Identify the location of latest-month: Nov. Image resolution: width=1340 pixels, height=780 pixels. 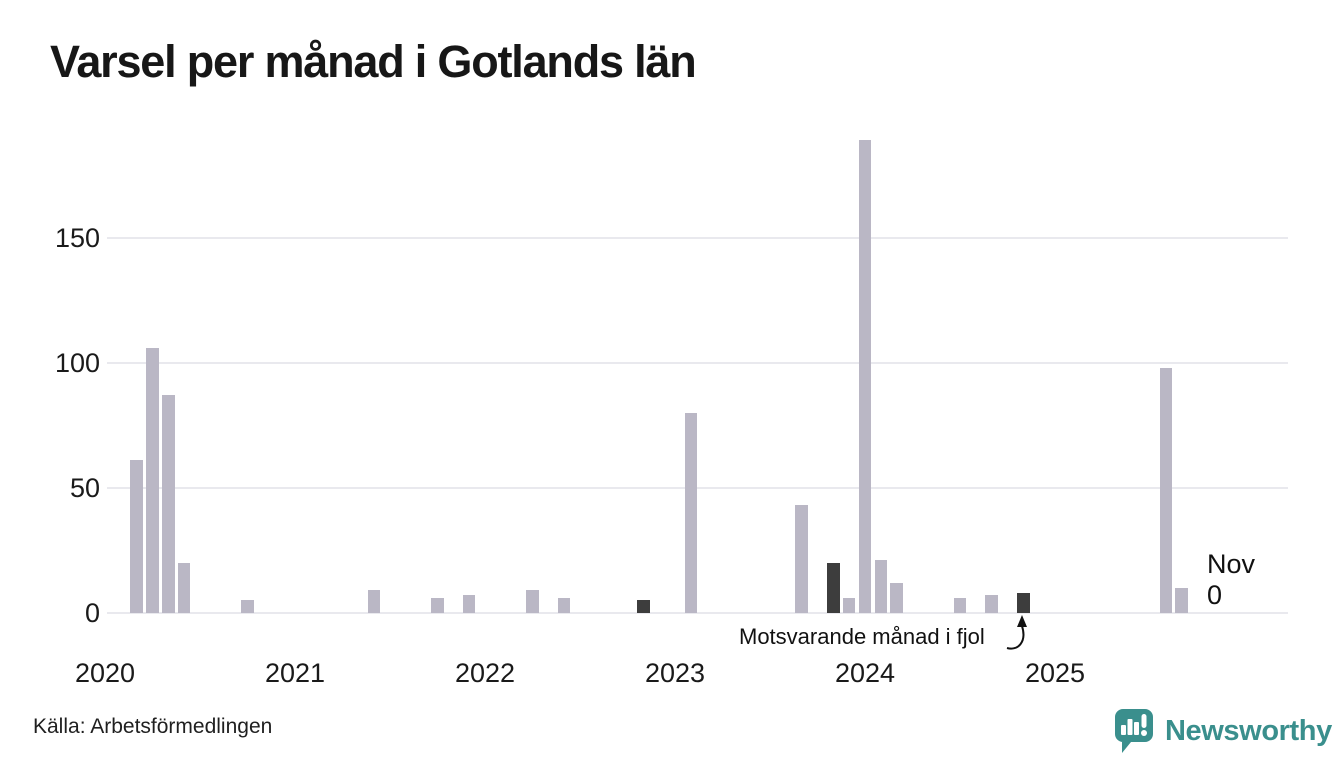
(1231, 564).